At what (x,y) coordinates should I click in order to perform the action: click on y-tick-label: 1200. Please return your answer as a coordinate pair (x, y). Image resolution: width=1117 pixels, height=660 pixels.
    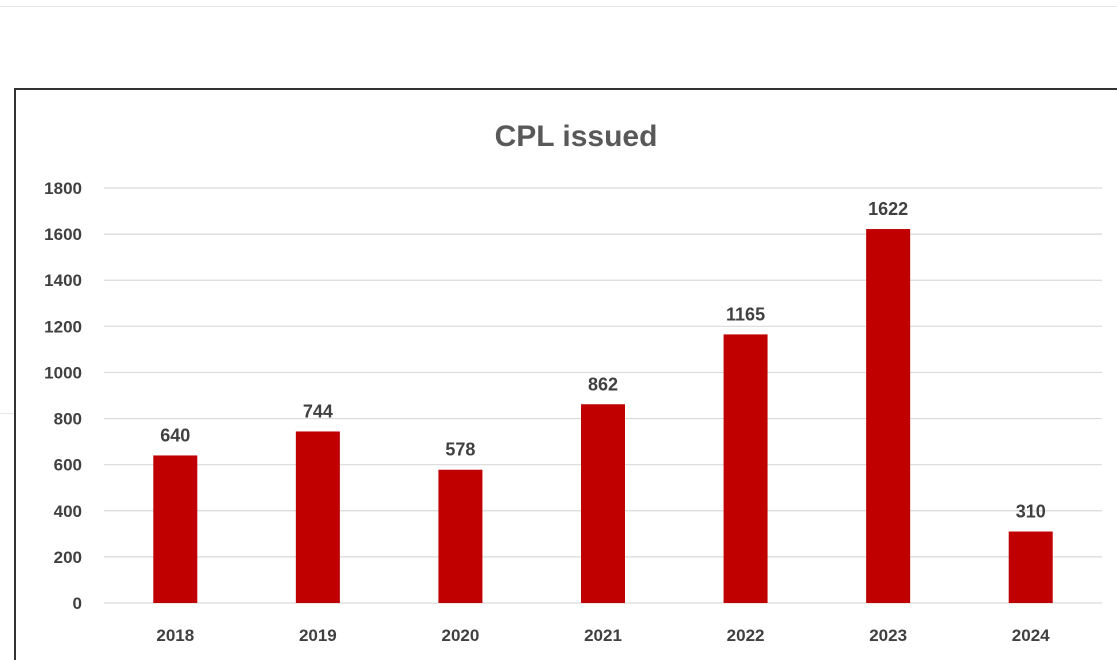
    Looking at the image, I should click on (63, 326).